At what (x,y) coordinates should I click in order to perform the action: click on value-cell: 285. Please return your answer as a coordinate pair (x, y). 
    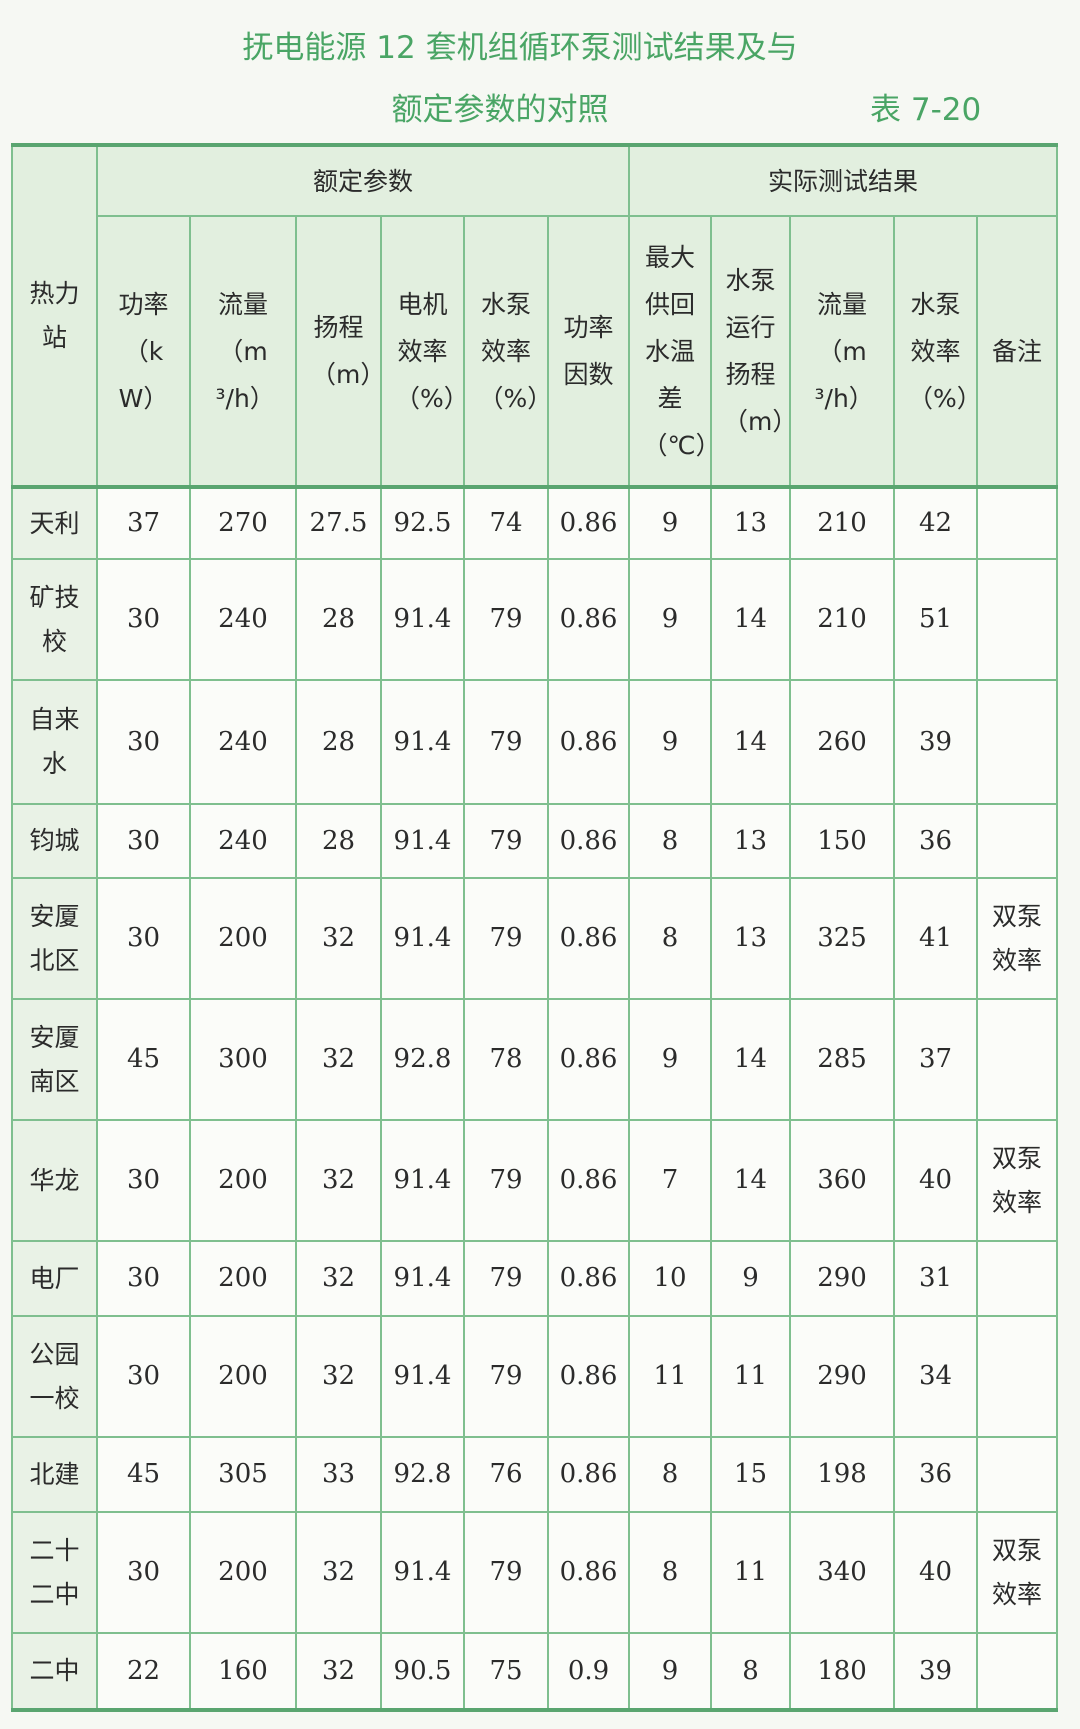
    Looking at the image, I should click on (842, 1059).